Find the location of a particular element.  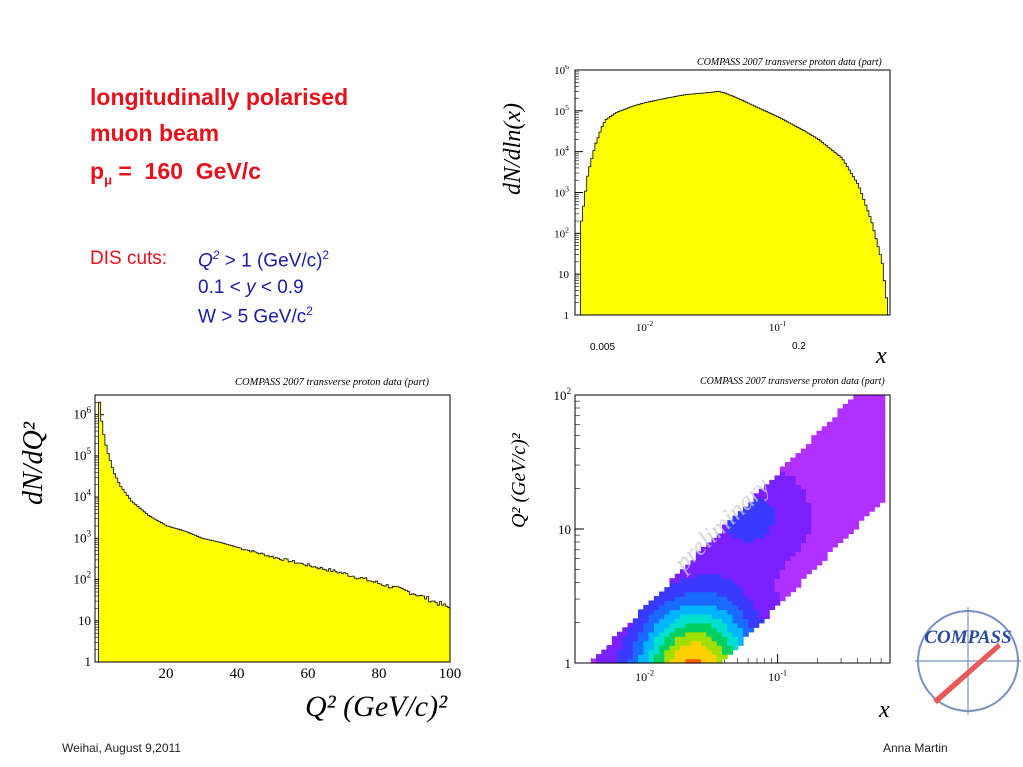

compass-logo-needle is located at coordinates (967, 673).